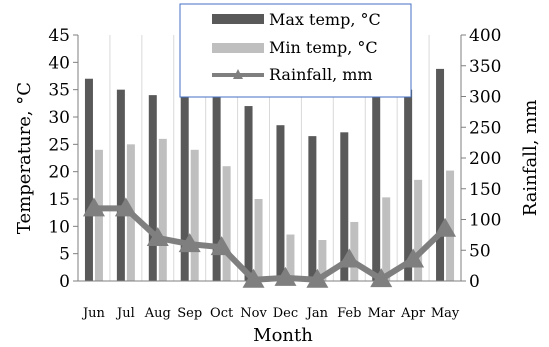 This screenshot has height=347, width=549. Describe the element at coordinates (216, 185) in the screenshot. I see `bar-max-temp-oct` at that location.